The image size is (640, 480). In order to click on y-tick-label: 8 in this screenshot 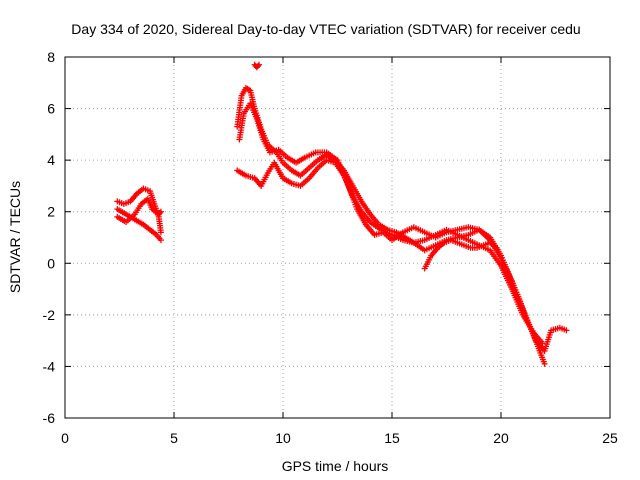, I will do `click(51, 57)`.